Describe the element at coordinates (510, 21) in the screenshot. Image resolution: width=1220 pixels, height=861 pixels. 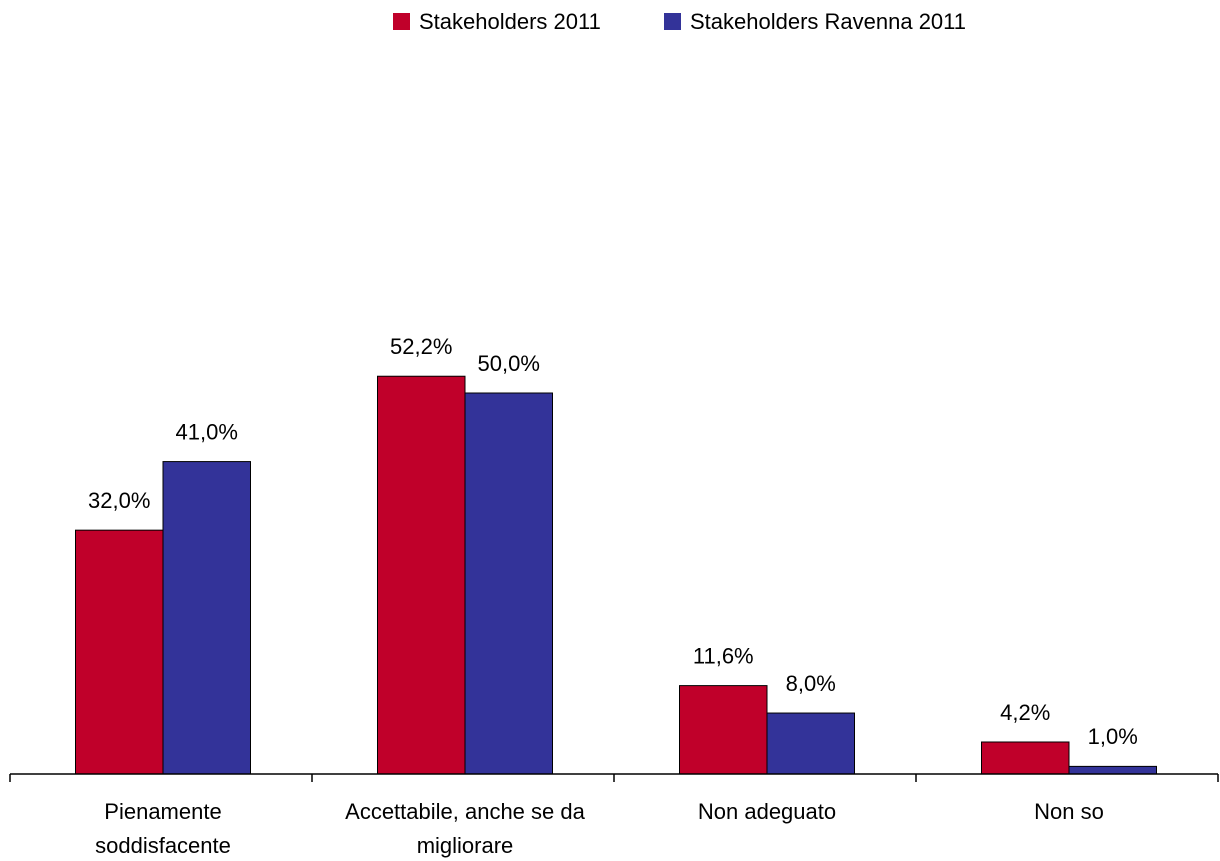
I see `legend-label: Stakeholders 2011` at that location.